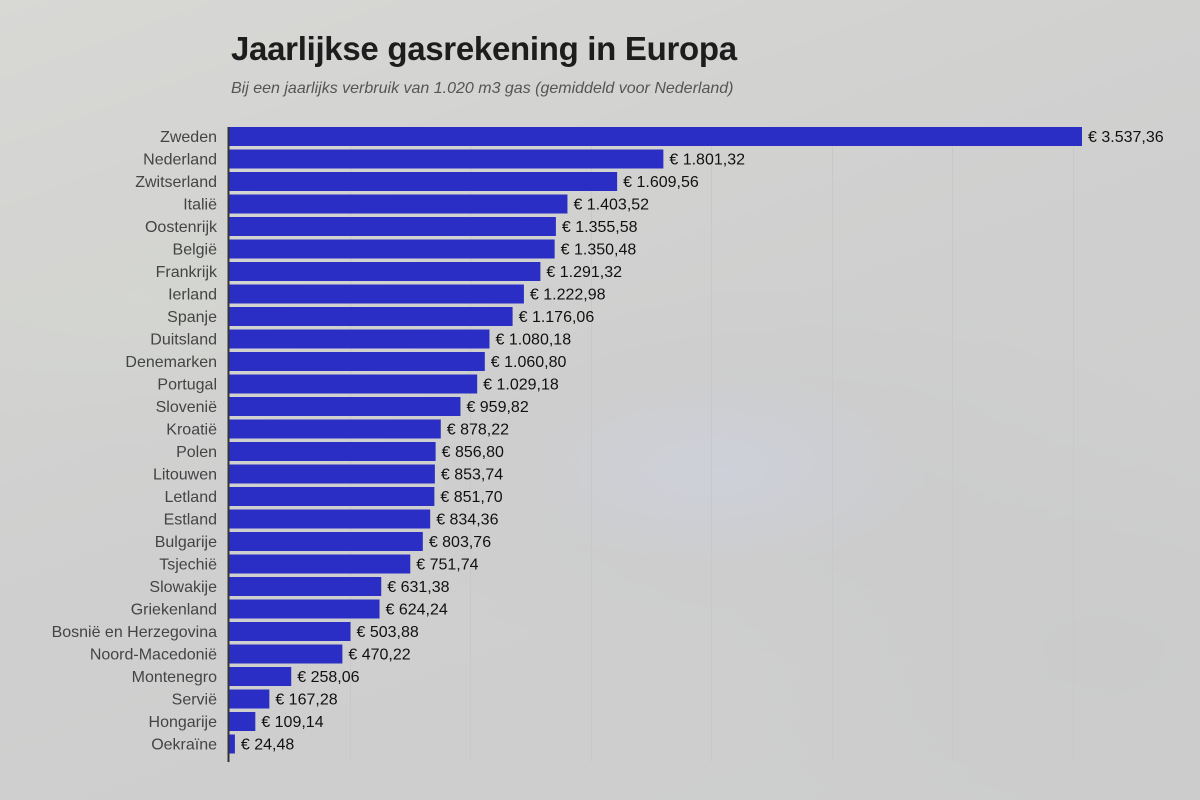 Image resolution: width=1200 pixels, height=800 pixels. I want to click on value-label: € 503,88, so click(388, 632).